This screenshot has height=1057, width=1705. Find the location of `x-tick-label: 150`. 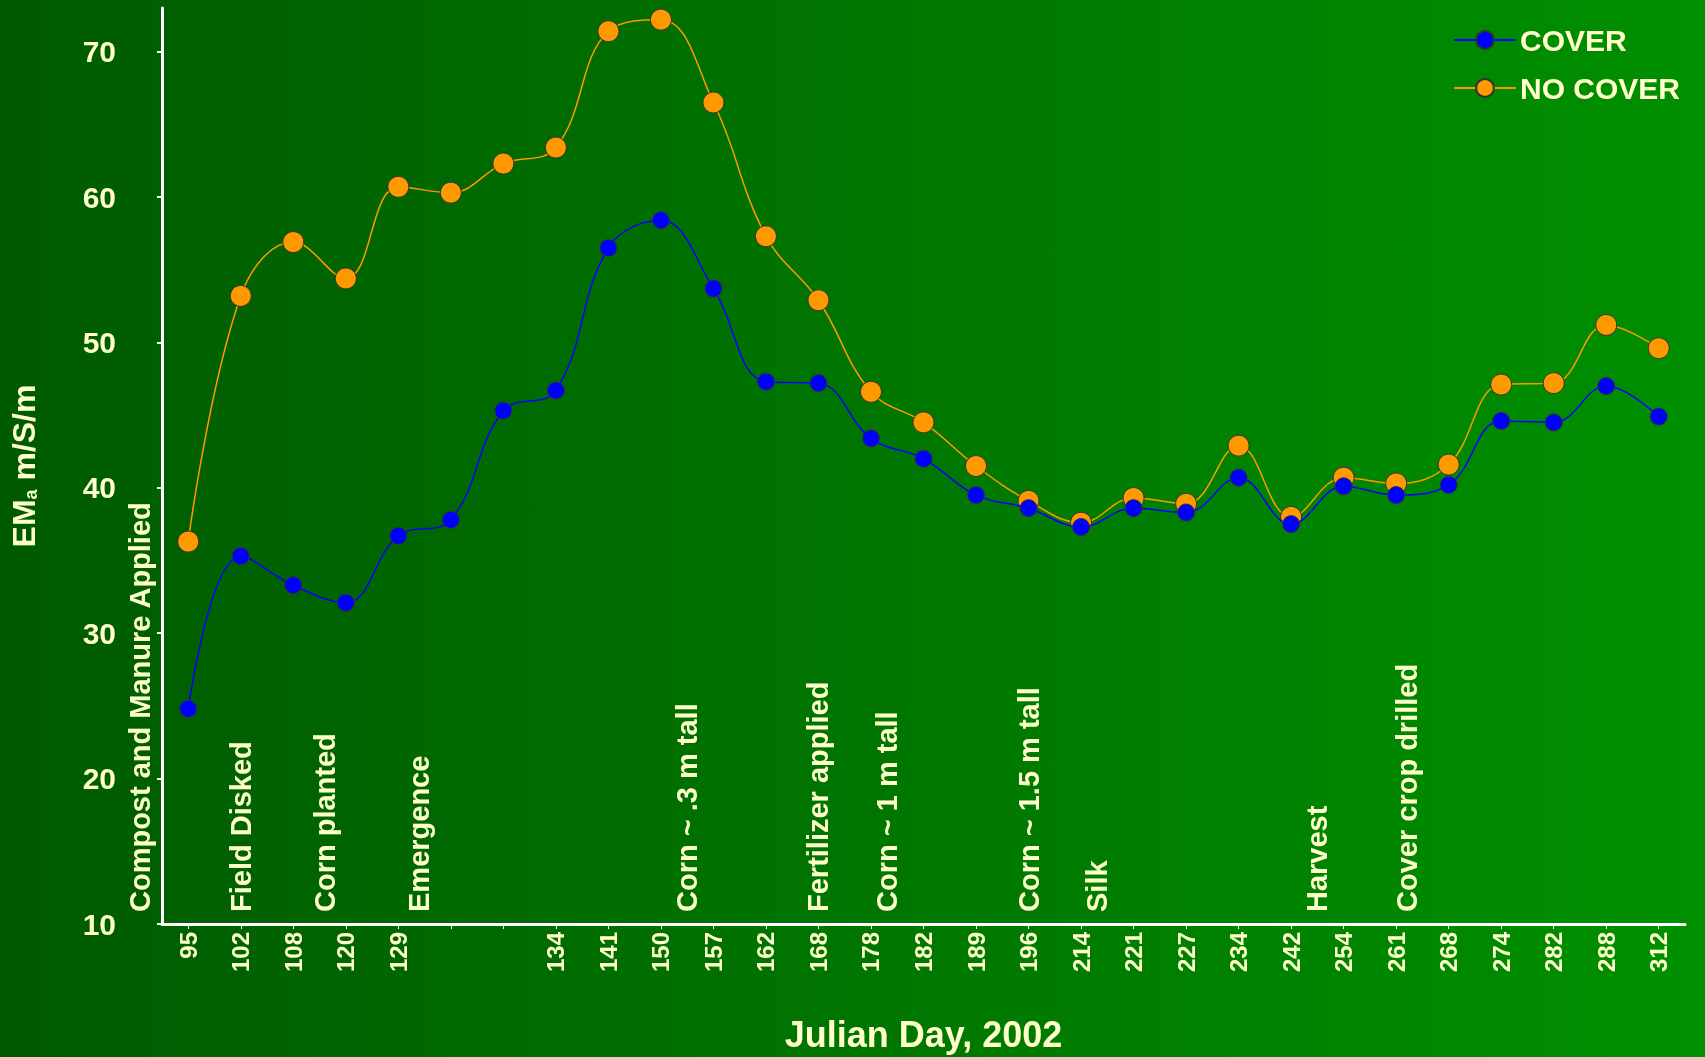

x-tick-label: 150 is located at coordinates (661, 952).